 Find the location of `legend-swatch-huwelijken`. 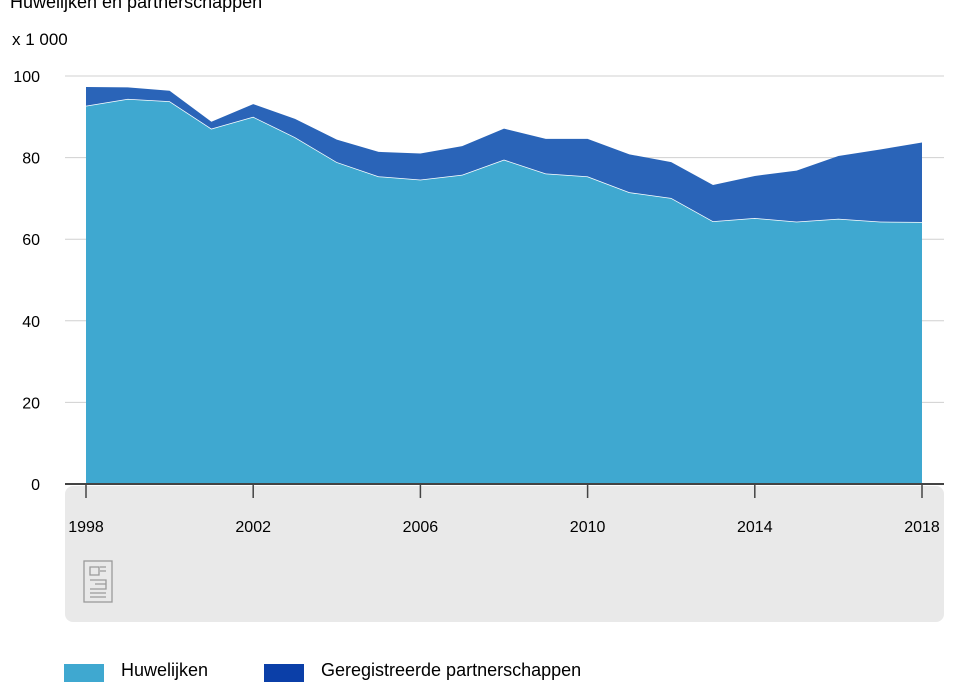

legend-swatch-huwelijken is located at coordinates (84, 673).